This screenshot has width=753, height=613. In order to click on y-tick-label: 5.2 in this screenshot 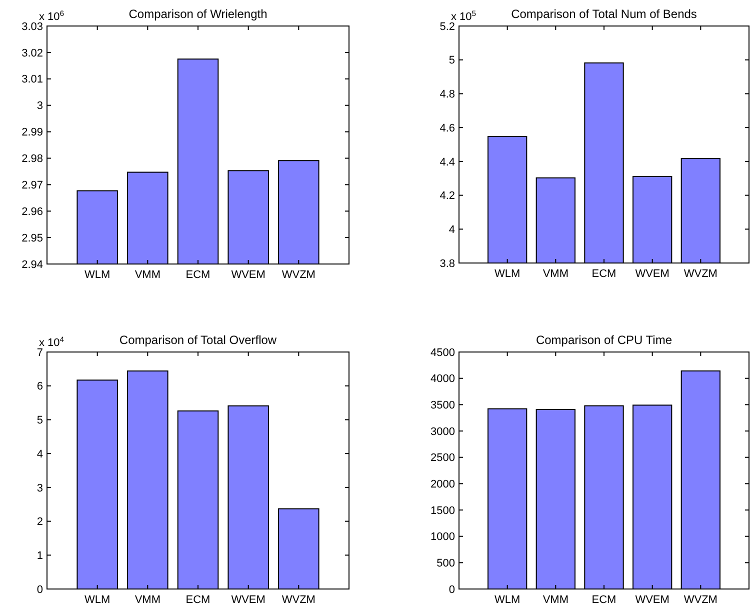, I will do `click(447, 26)`.